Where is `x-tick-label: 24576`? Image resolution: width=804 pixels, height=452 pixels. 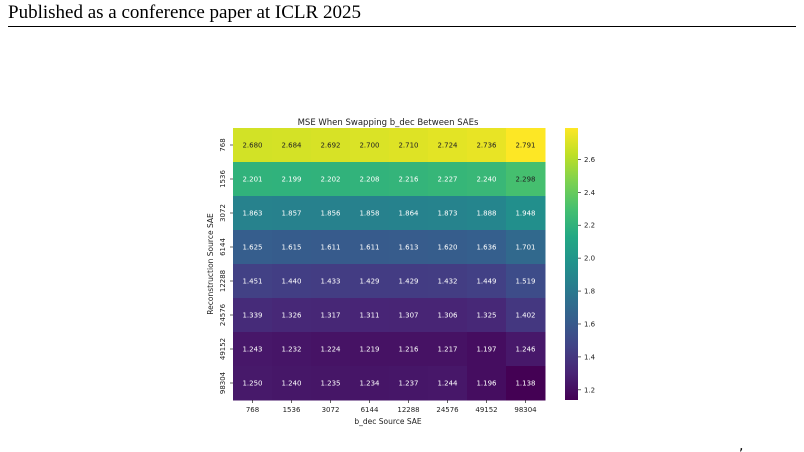 x-tick-label: 24576 is located at coordinates (447, 410).